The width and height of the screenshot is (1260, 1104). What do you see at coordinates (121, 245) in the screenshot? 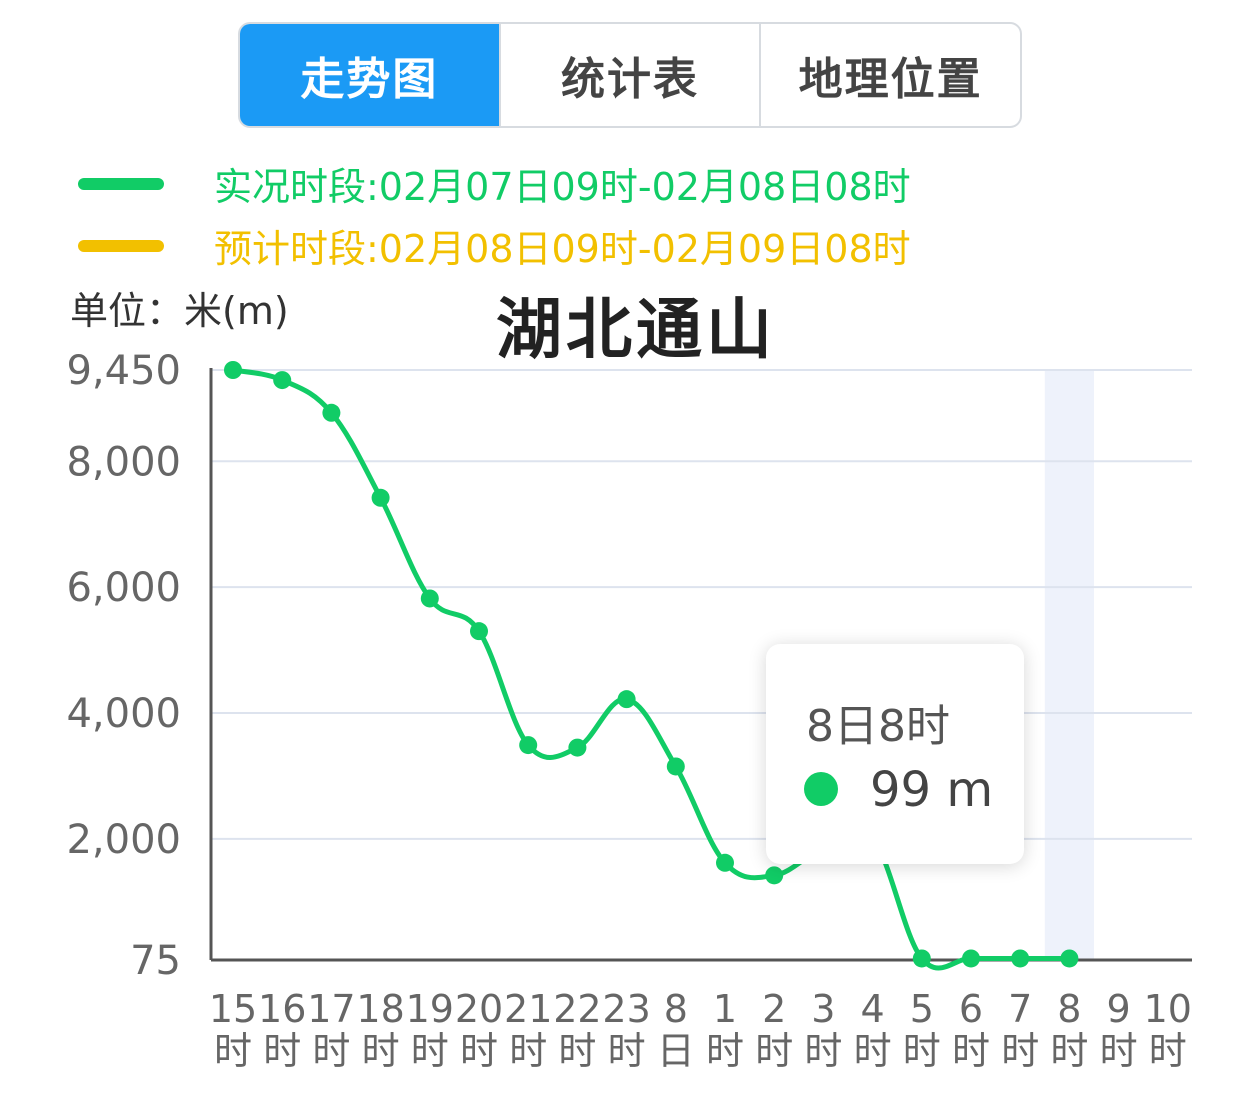
I see `legend-forecast-swatch` at bounding box center [121, 245].